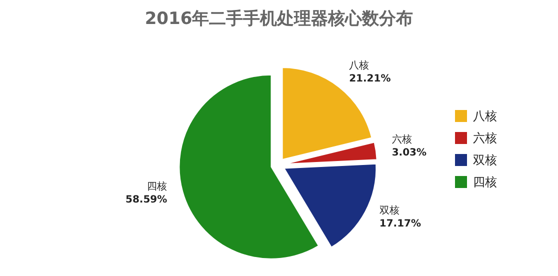  Describe the element at coordinates (389, 210) in the screenshot. I see `slice-label: 双核` at that location.